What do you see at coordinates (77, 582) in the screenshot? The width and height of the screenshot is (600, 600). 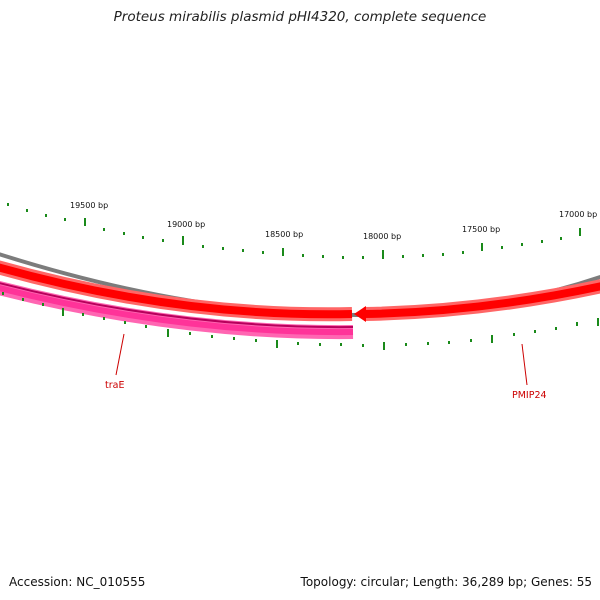 I see `accession-text: Accession: NC_010555` at bounding box center [77, 582].